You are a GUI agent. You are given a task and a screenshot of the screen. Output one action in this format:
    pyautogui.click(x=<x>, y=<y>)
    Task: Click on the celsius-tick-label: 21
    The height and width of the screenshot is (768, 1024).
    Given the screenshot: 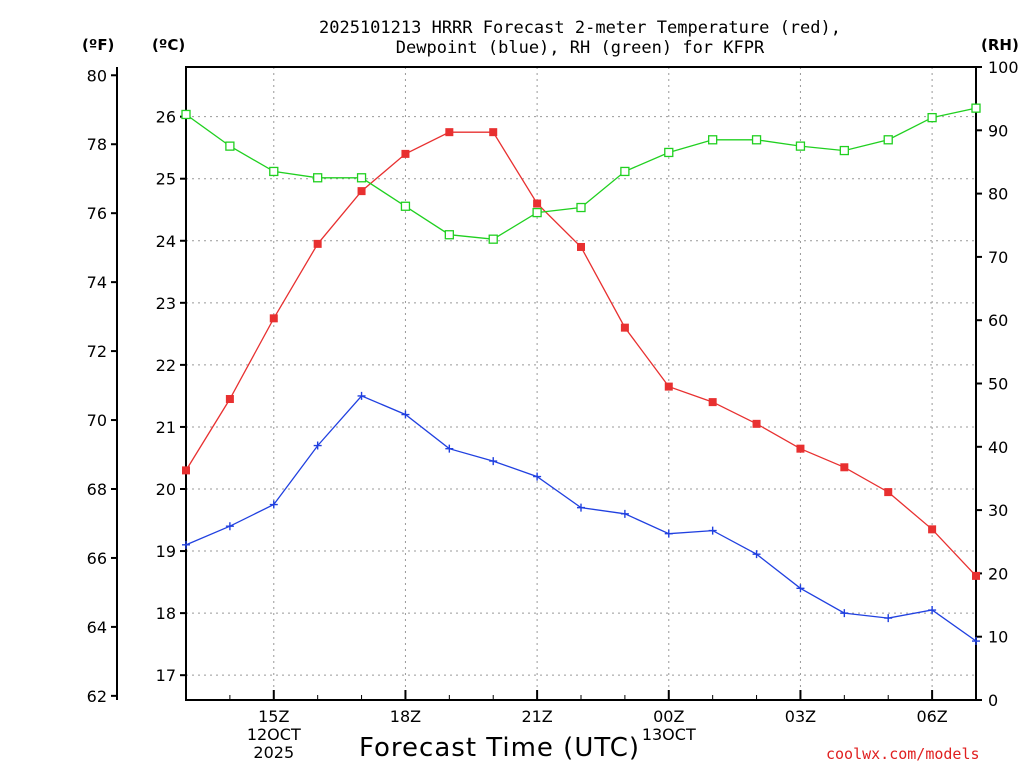 What is the action you would take?
    pyautogui.click(x=166, y=427)
    